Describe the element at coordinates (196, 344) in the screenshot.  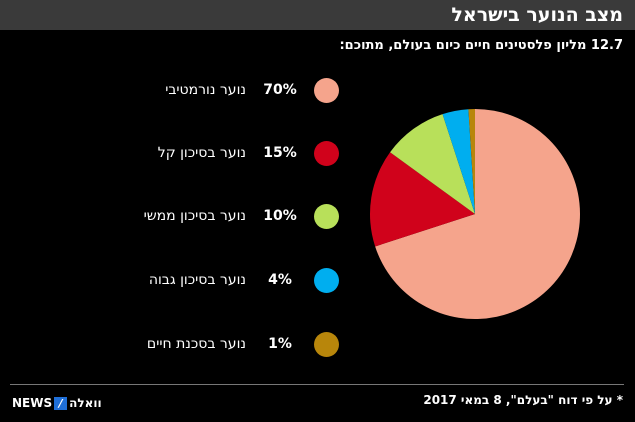
I see `legend-label: נוער בסכנת חיים` at that location.